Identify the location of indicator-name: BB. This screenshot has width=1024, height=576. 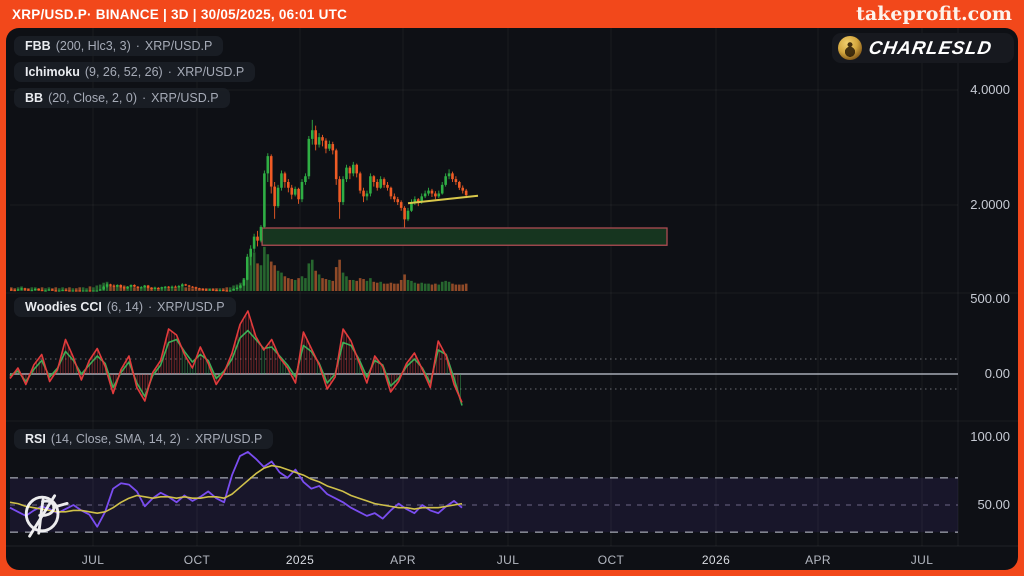
(34, 98).